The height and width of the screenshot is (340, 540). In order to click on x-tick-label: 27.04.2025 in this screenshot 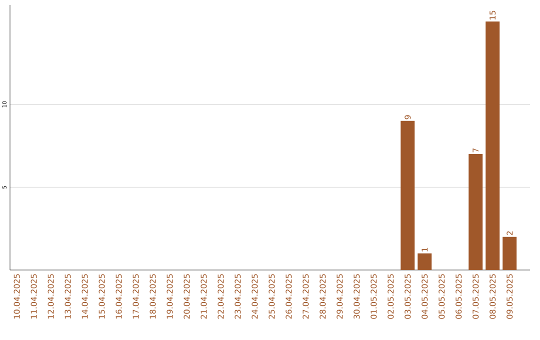, I will do `click(305, 296)`.